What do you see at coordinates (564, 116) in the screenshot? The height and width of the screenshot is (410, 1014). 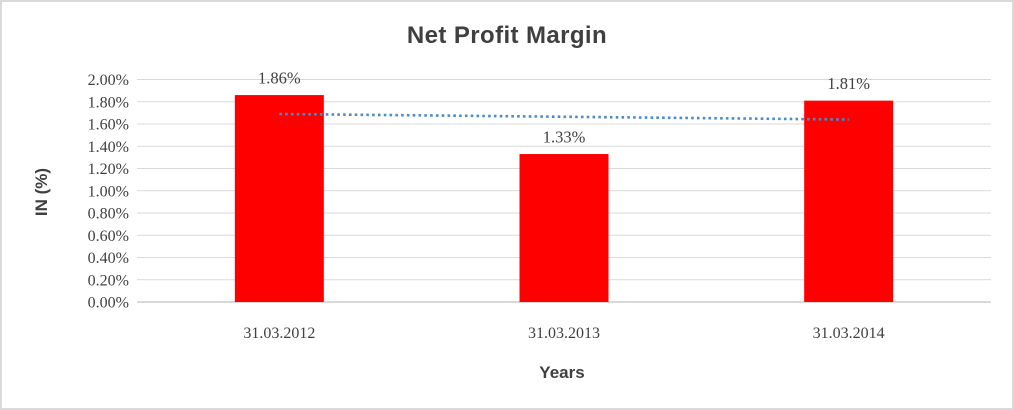 I see `trendline` at bounding box center [564, 116].